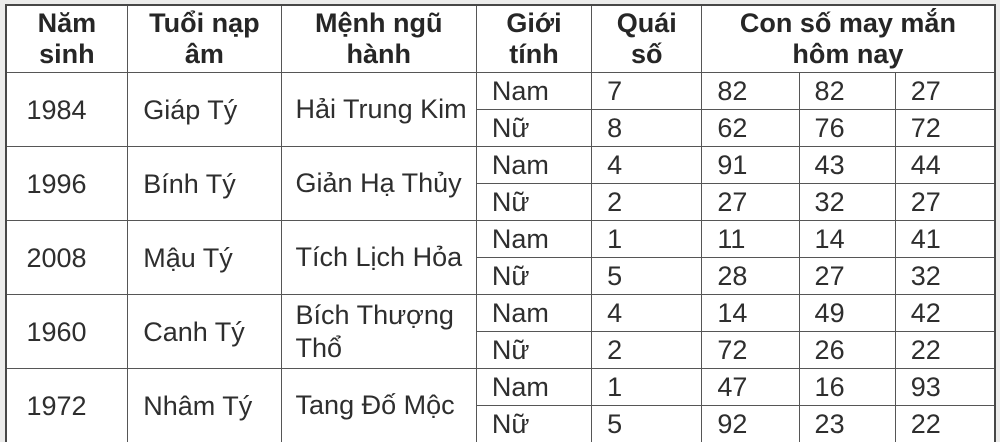 Image resolution: width=1000 pixels, height=442 pixels. Describe the element at coordinates (750, 276) in the screenshot. I see `cell-lucky-number: 28` at that location.